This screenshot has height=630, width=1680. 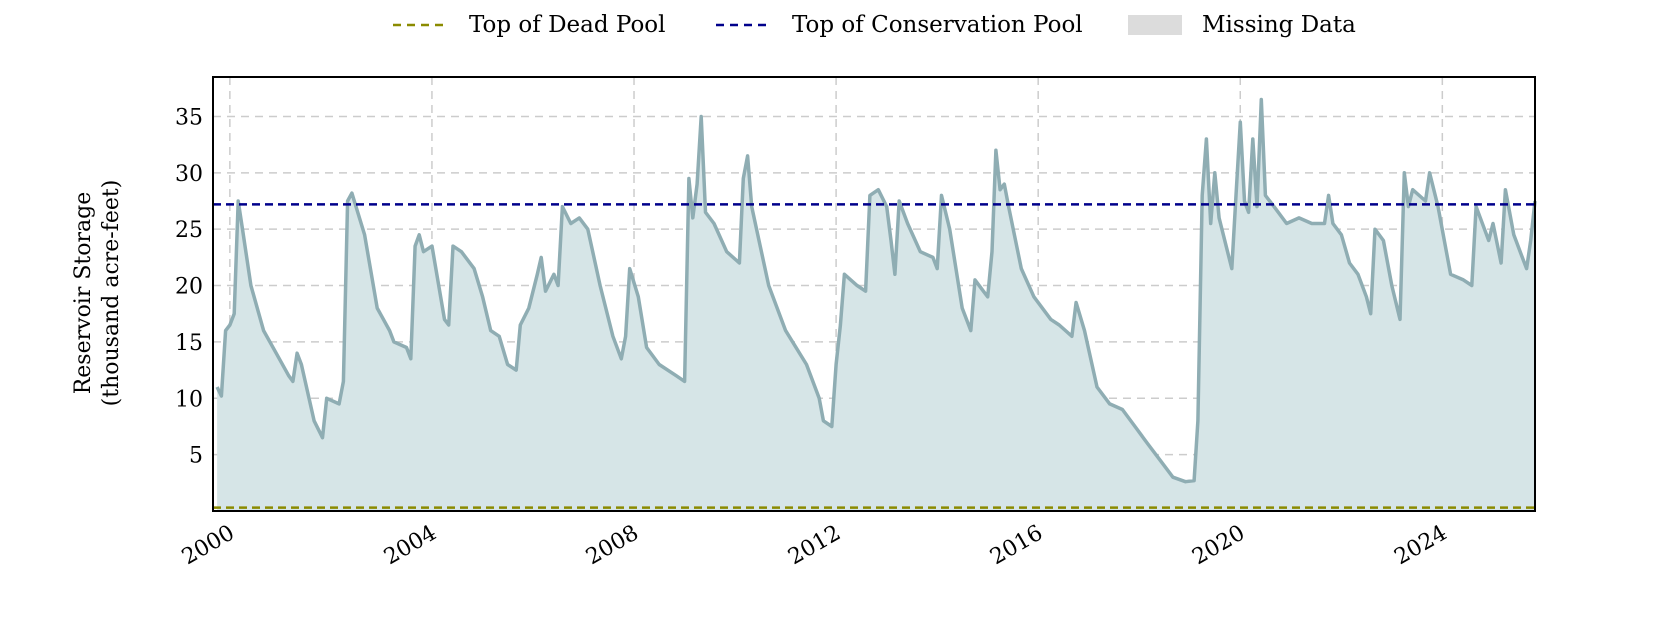 I want to click on x-tick-label: 2020, so click(x=1218, y=546).